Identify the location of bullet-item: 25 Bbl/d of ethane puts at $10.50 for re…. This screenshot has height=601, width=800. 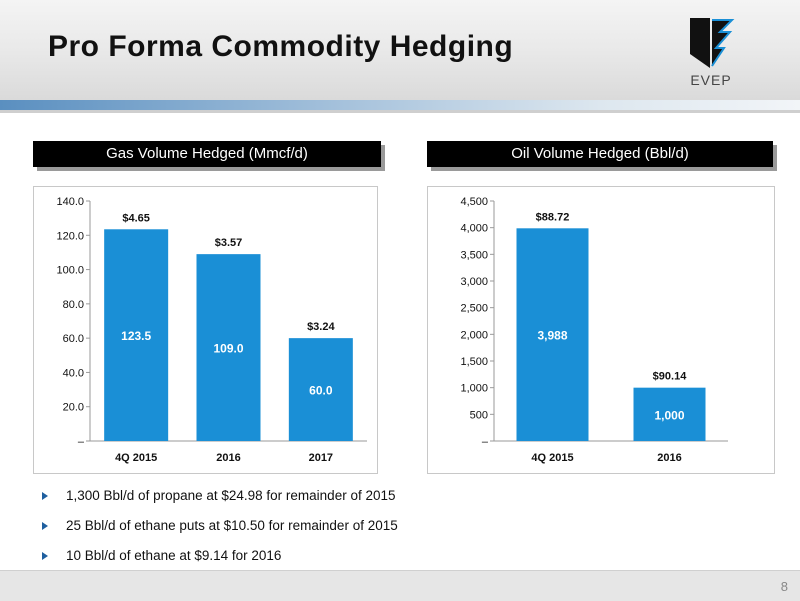
(219, 531).